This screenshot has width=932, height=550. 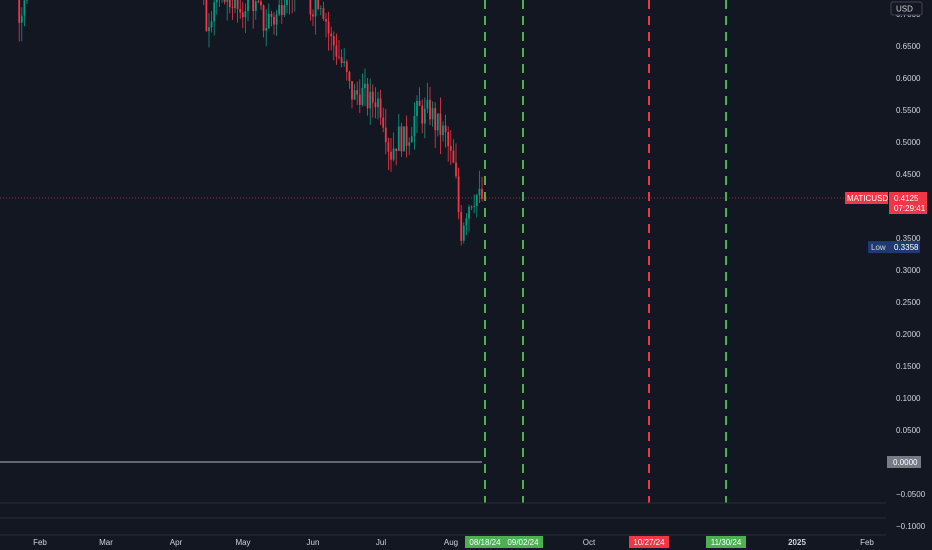 I want to click on low-label: Low, so click(x=878, y=247).